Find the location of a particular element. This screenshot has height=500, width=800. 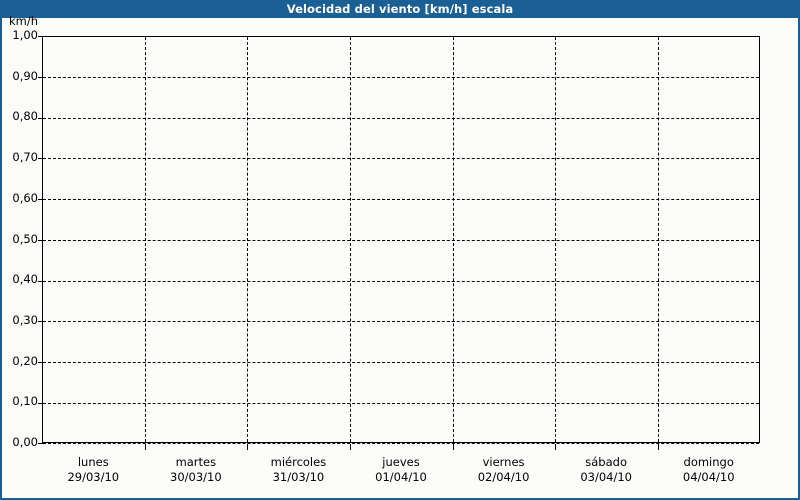

window-title-bar: Velocidad del viento [km/h] escala is located at coordinates (400, 9).